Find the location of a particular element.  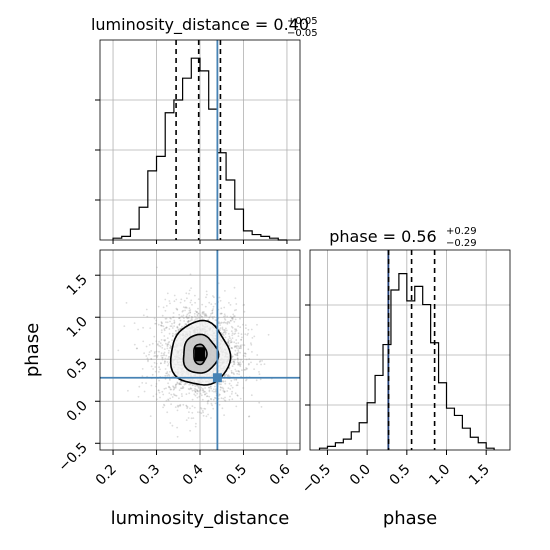

lumdist-title: luminosity_distance = 0.40 is located at coordinates (200, 25).